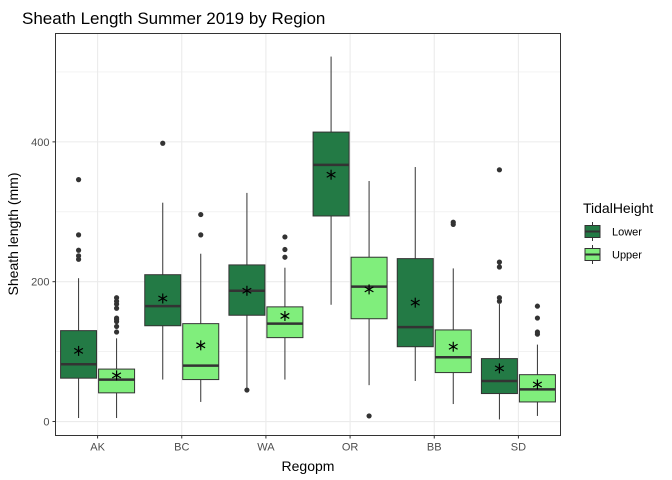 The width and height of the screenshot is (672, 480). What do you see at coordinates (350, 448) in the screenshot?
I see `x-tick-label: OR` at bounding box center [350, 448].